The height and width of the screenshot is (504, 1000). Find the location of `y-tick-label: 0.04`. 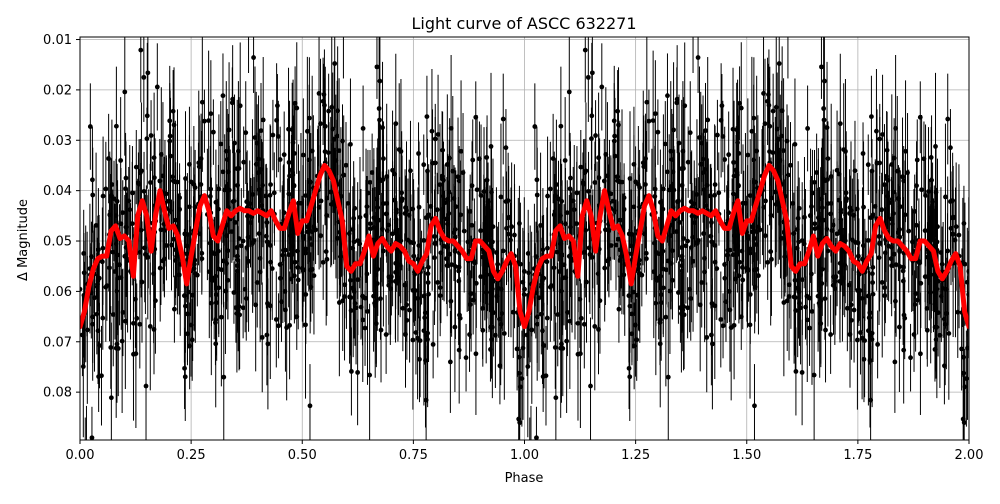

y-tick-label: 0.04 is located at coordinates (57, 191).